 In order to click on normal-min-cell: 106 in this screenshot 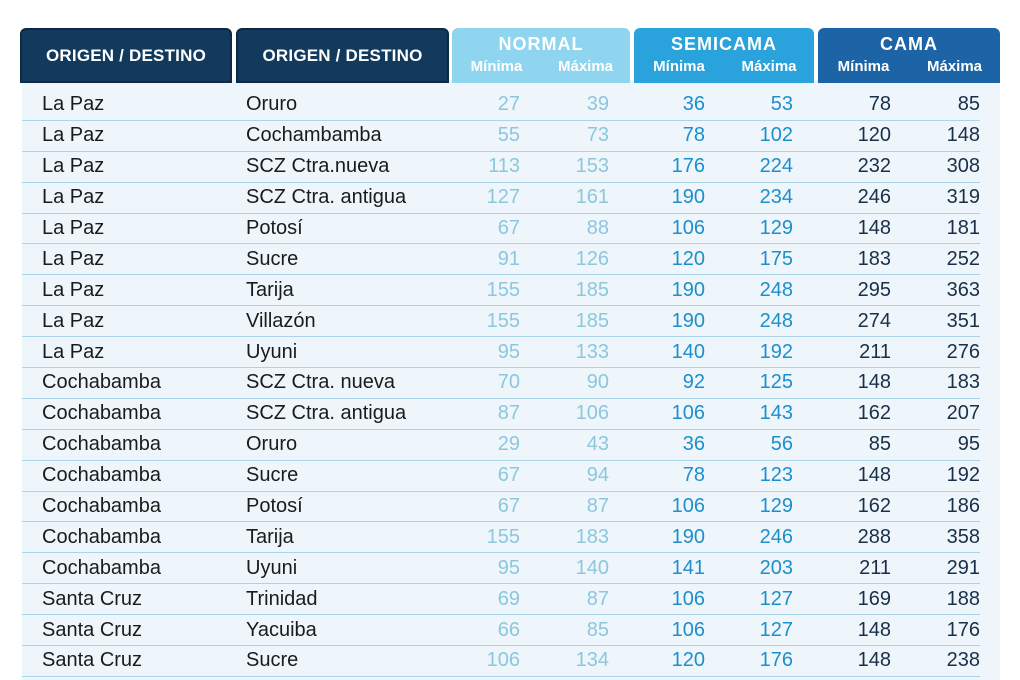, I will do `click(503, 660)`.